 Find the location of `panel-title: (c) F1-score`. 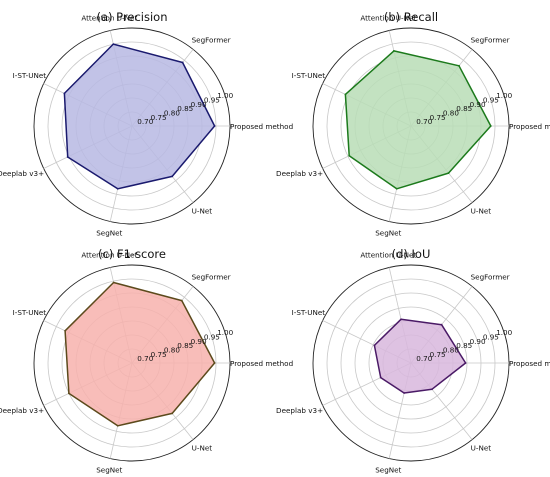

panel-title: (c) F1-score is located at coordinates (132, 254).